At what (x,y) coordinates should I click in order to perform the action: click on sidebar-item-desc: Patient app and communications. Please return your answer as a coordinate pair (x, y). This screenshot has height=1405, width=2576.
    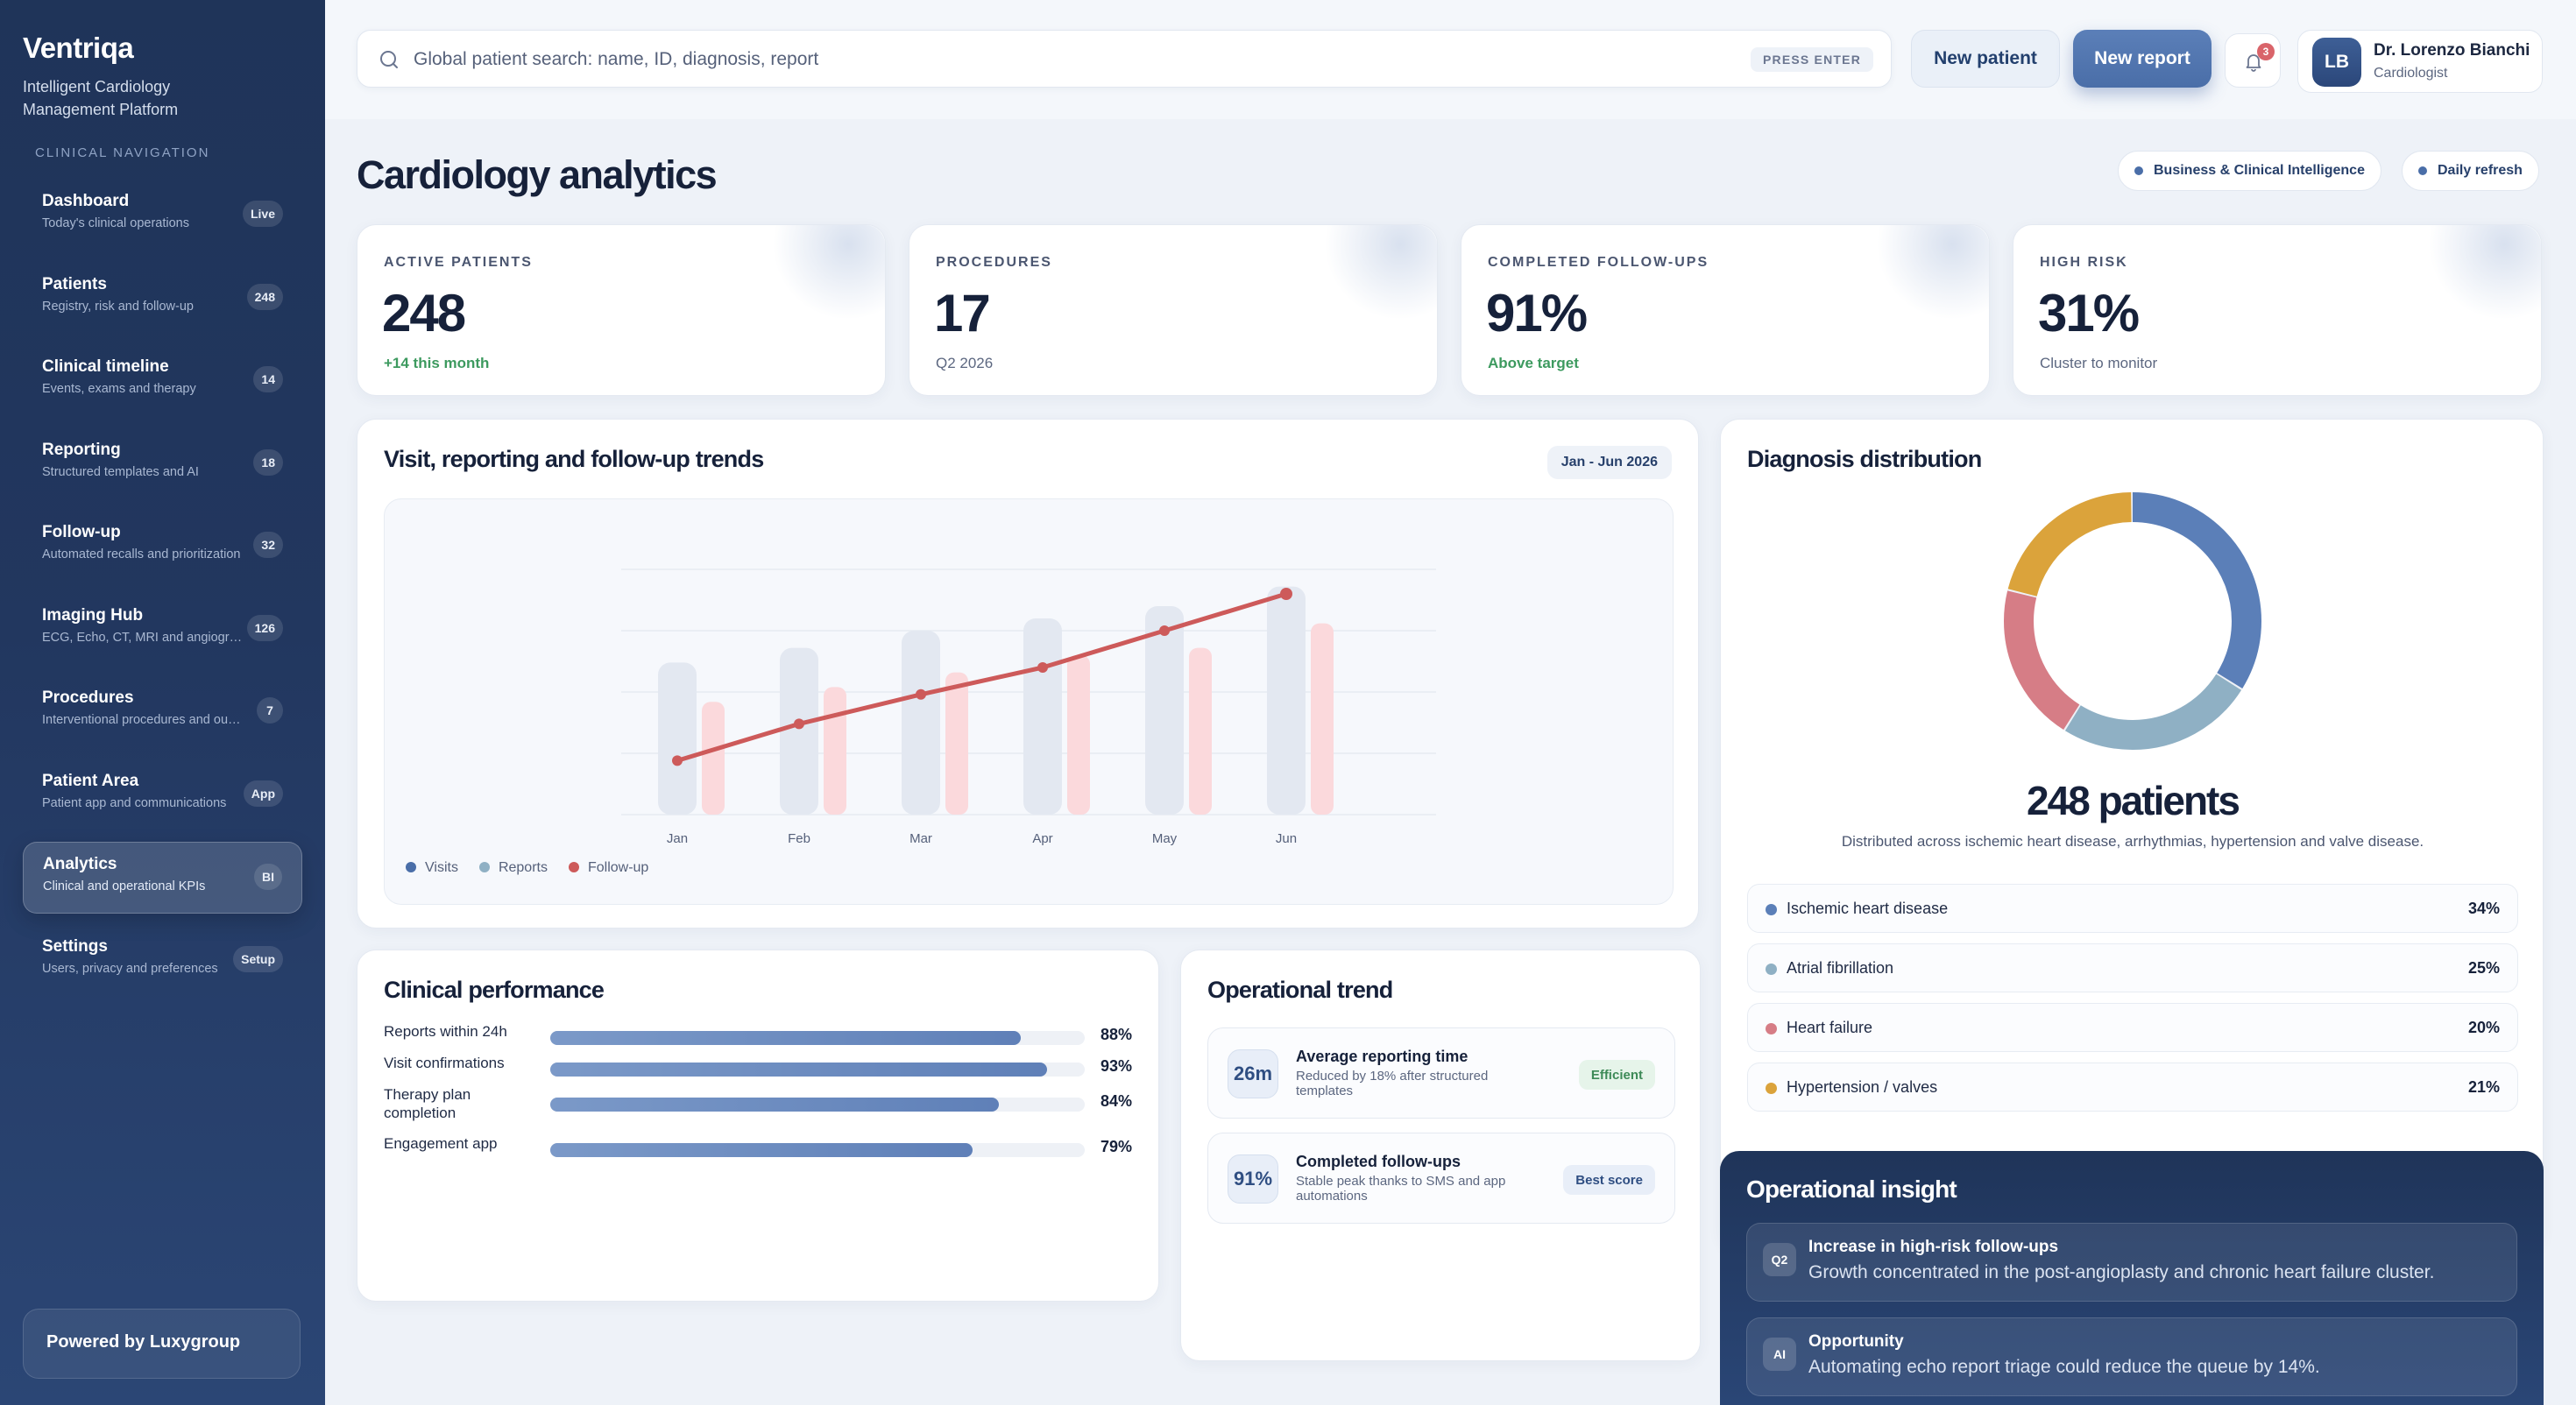
    Looking at the image, I should click on (134, 802).